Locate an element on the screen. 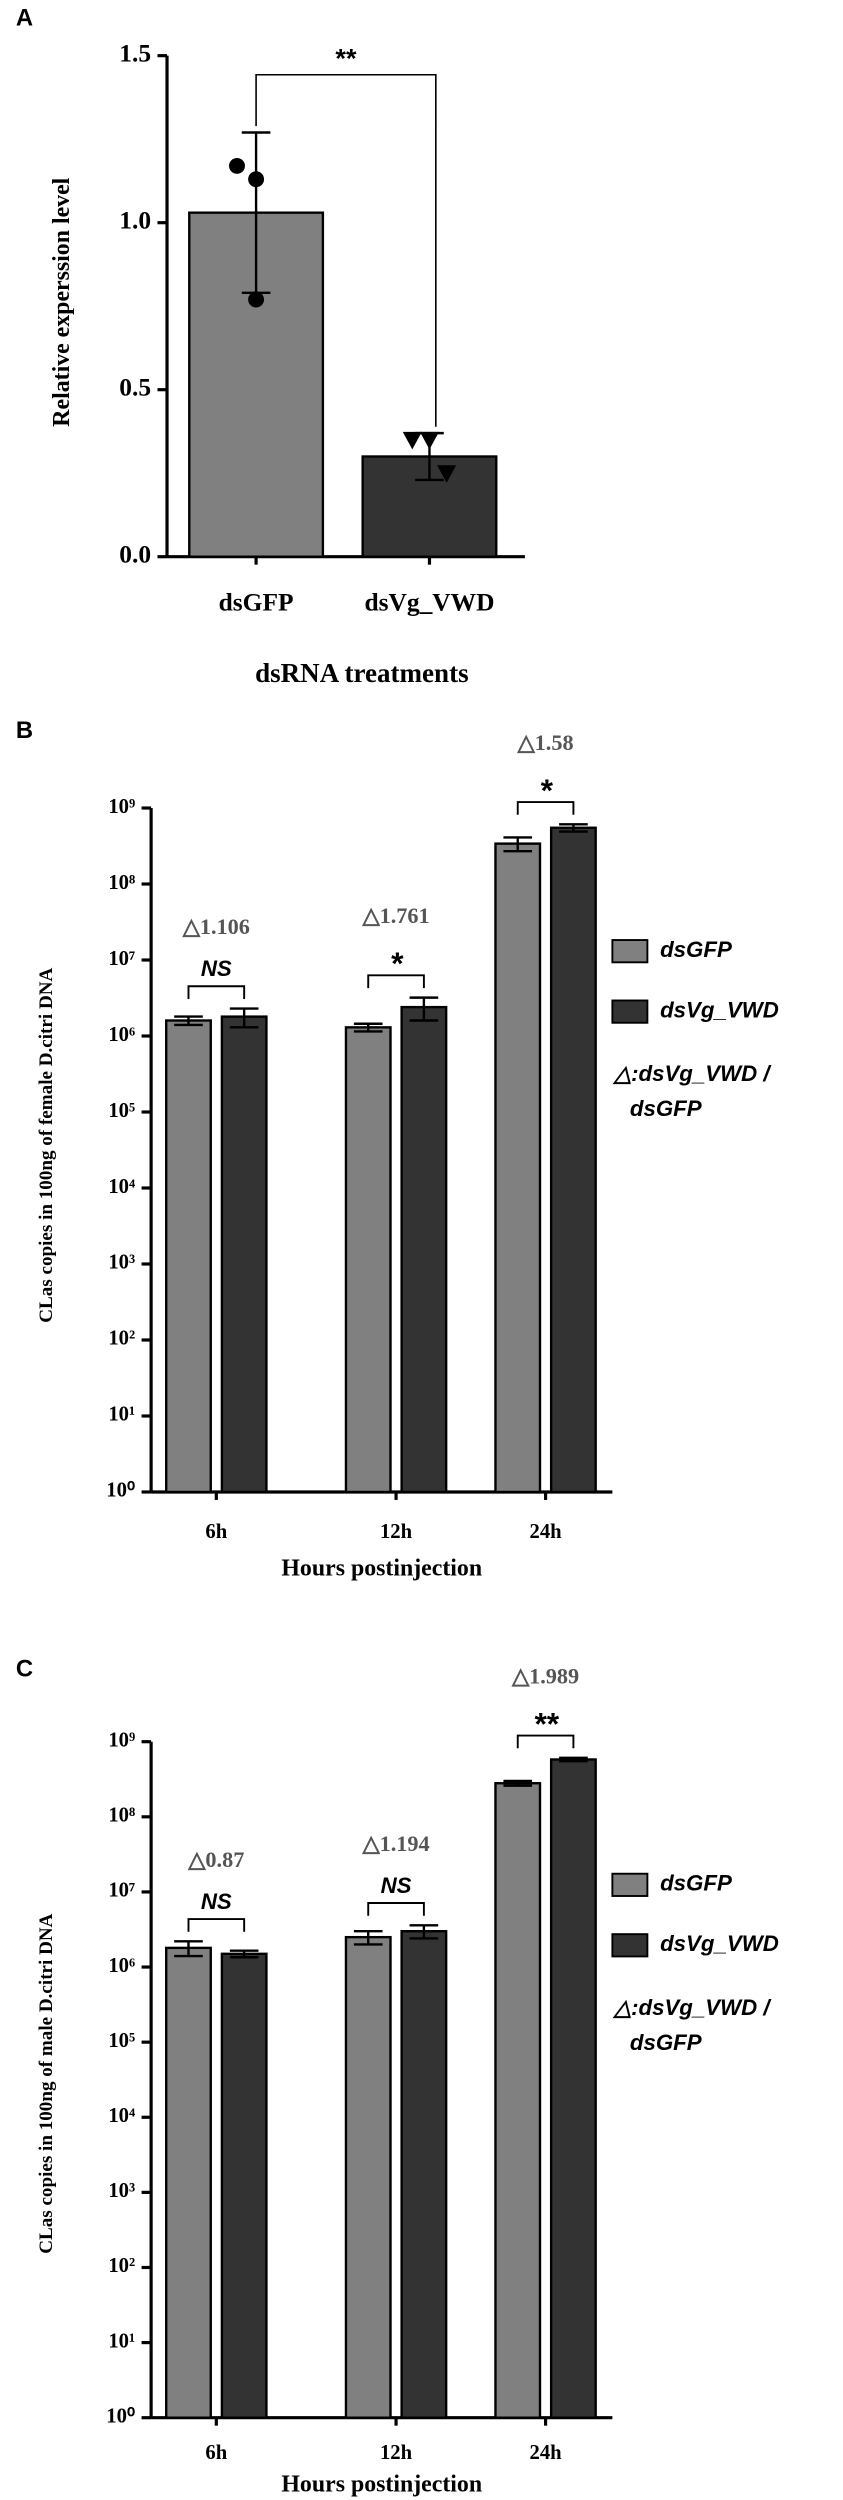 The image size is (843, 2500). y-tick-label: 0.5 is located at coordinates (135, 387).